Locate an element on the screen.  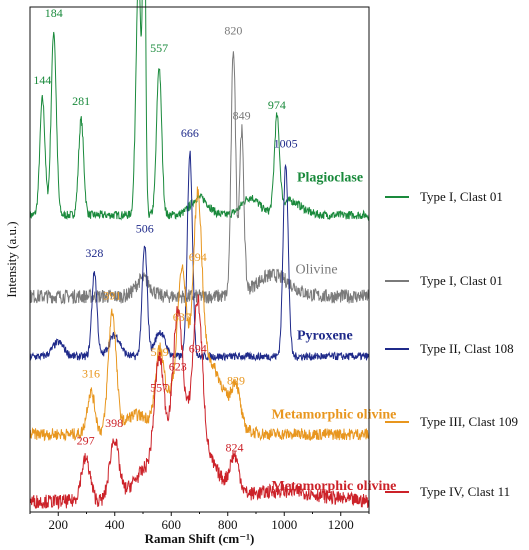
peak-label: 974 is located at coordinates (277, 105).